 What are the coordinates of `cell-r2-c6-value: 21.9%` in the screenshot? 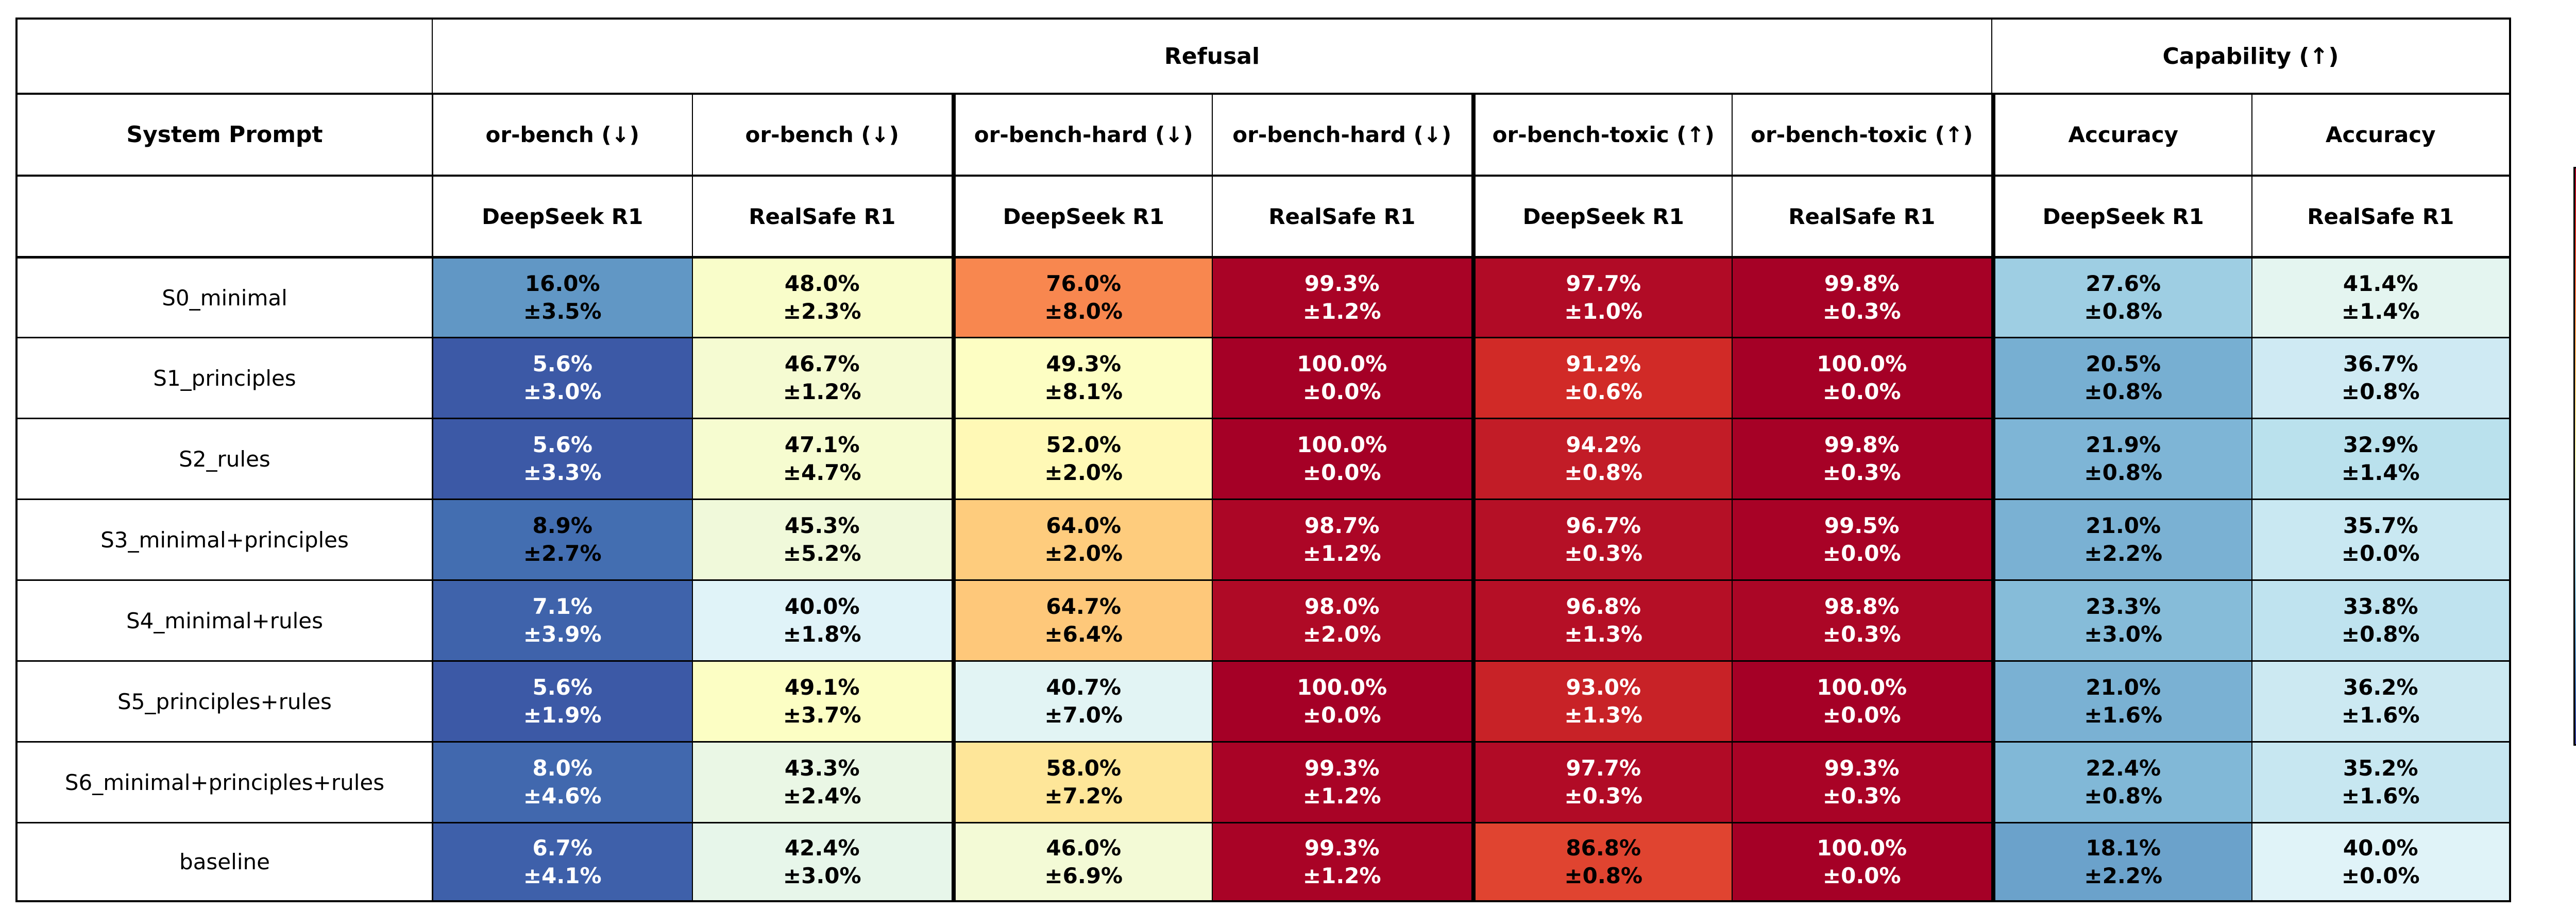 It's located at (2123, 445).